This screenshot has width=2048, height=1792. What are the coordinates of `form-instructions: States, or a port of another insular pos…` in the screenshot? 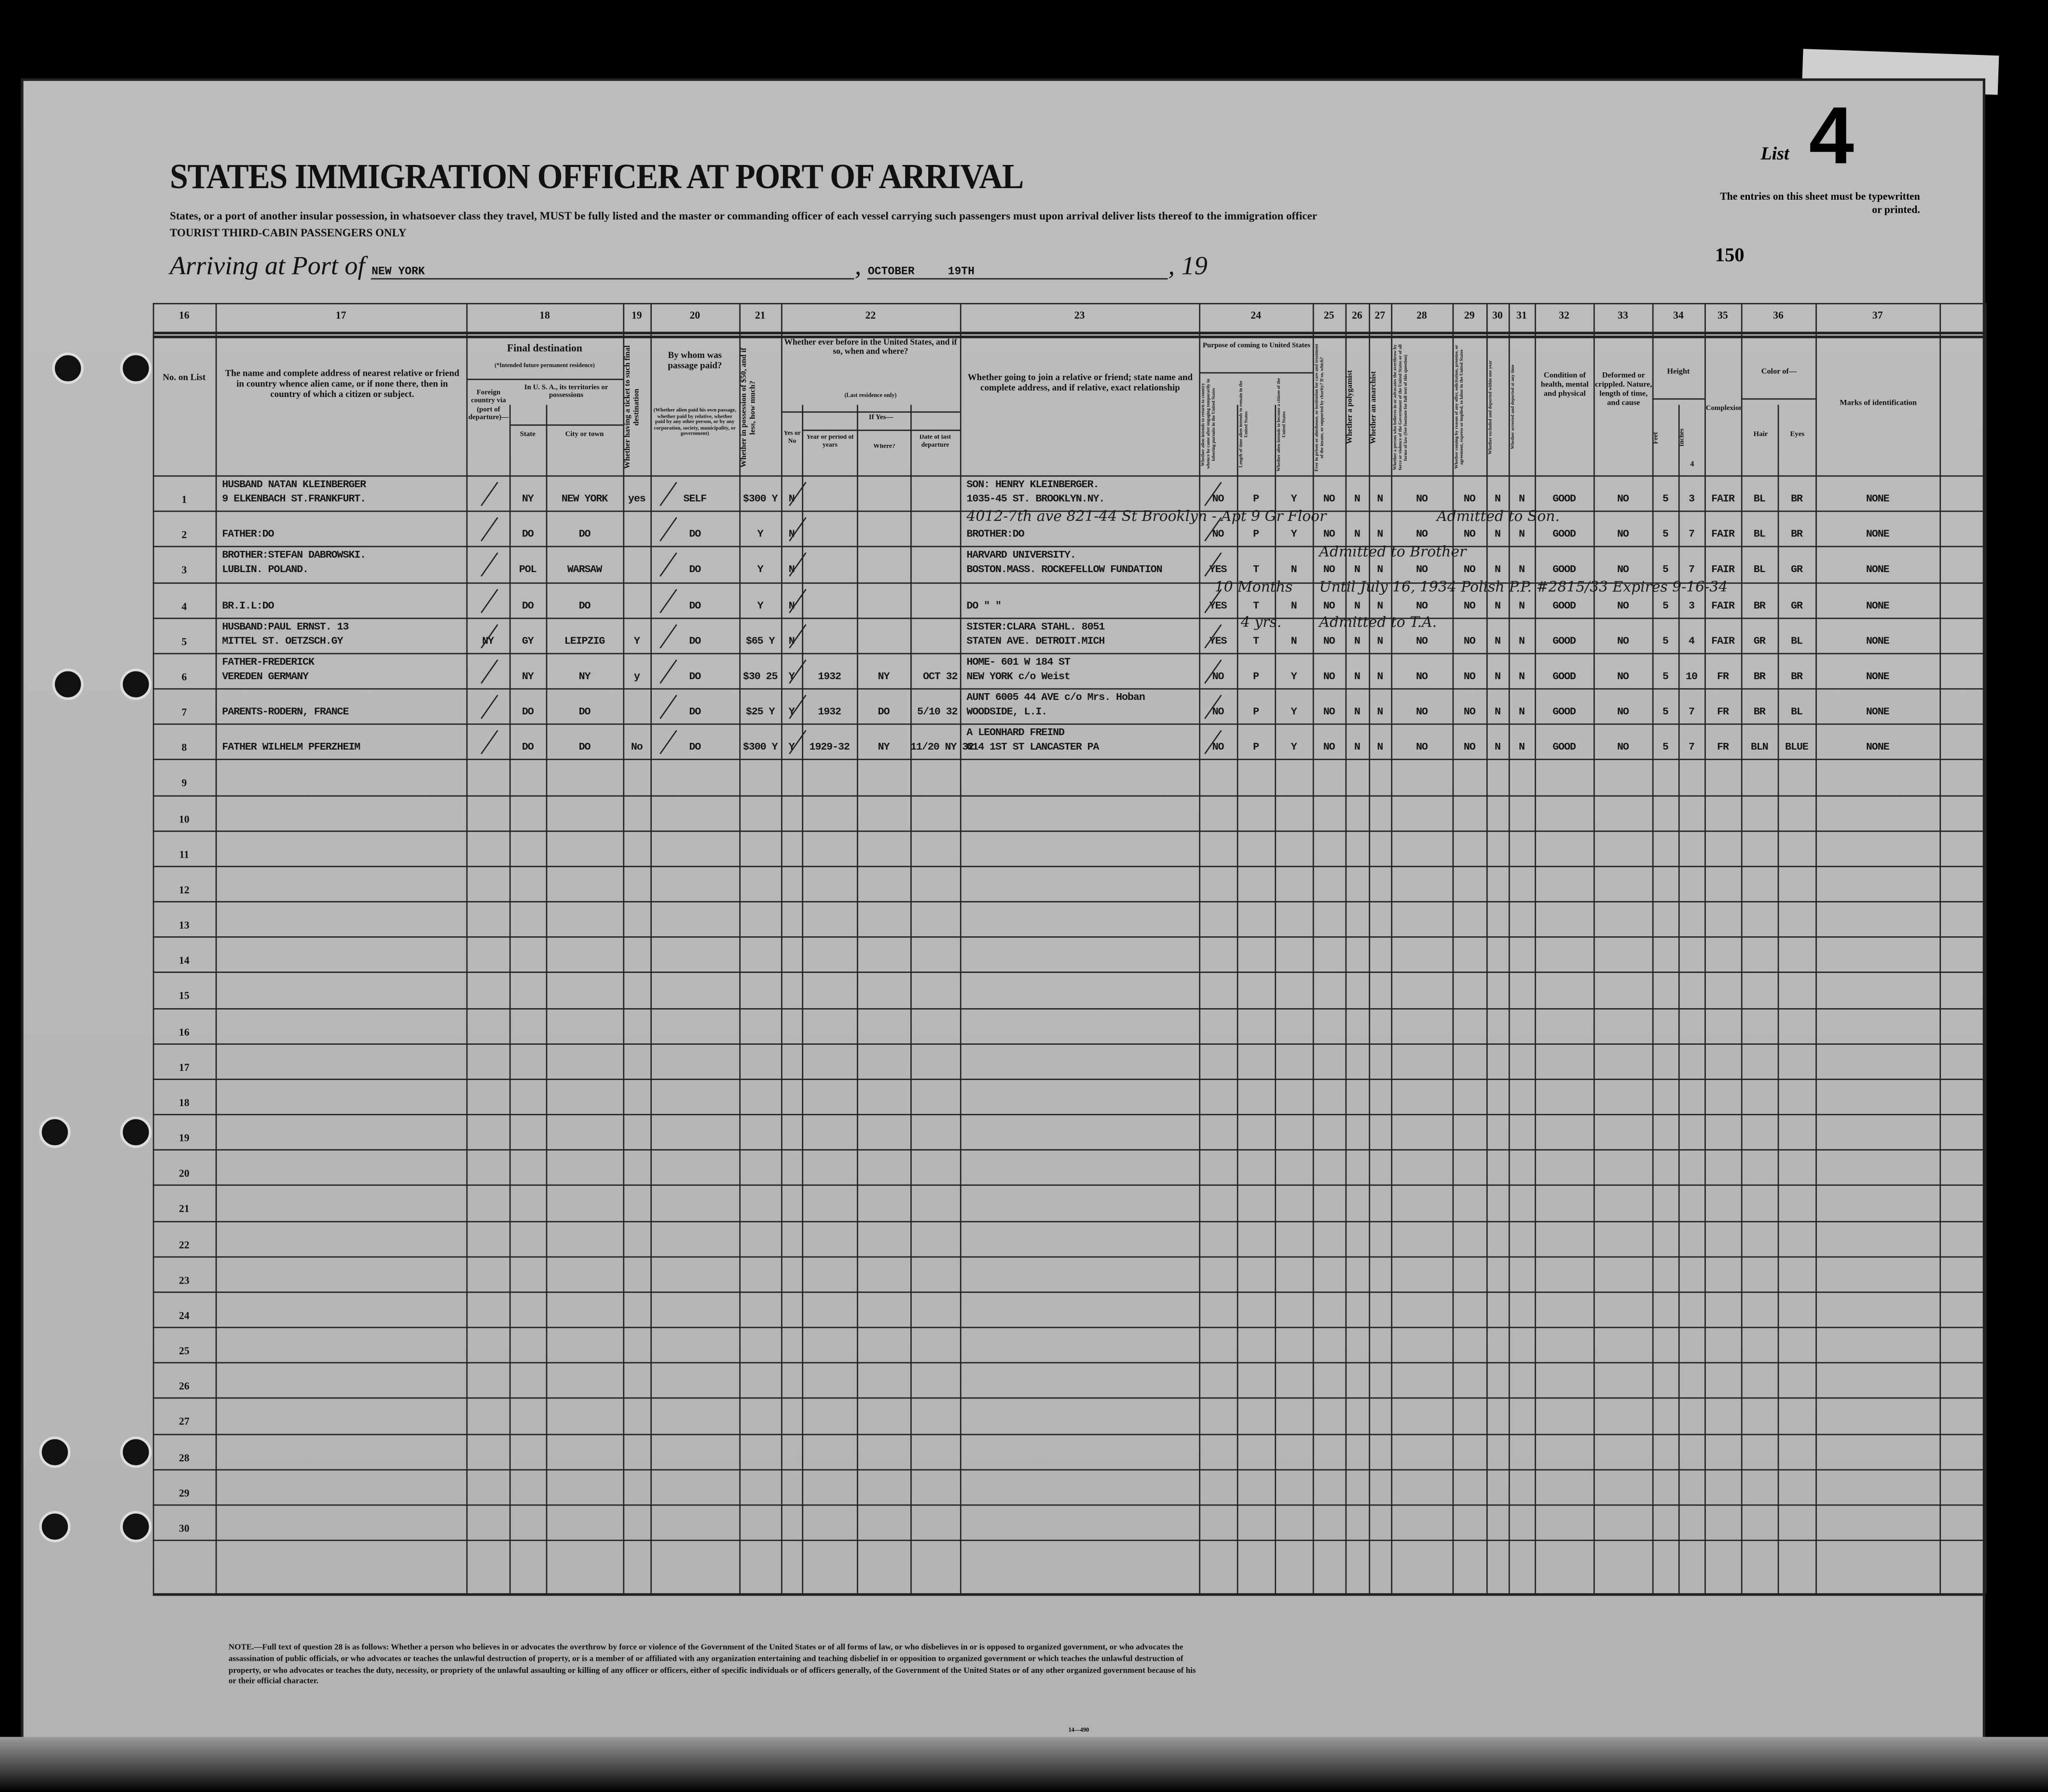 It's located at (743, 215).